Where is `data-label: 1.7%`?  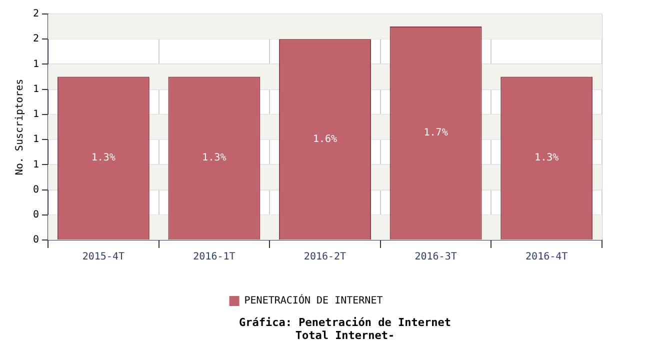 data-label: 1.7% is located at coordinates (436, 133).